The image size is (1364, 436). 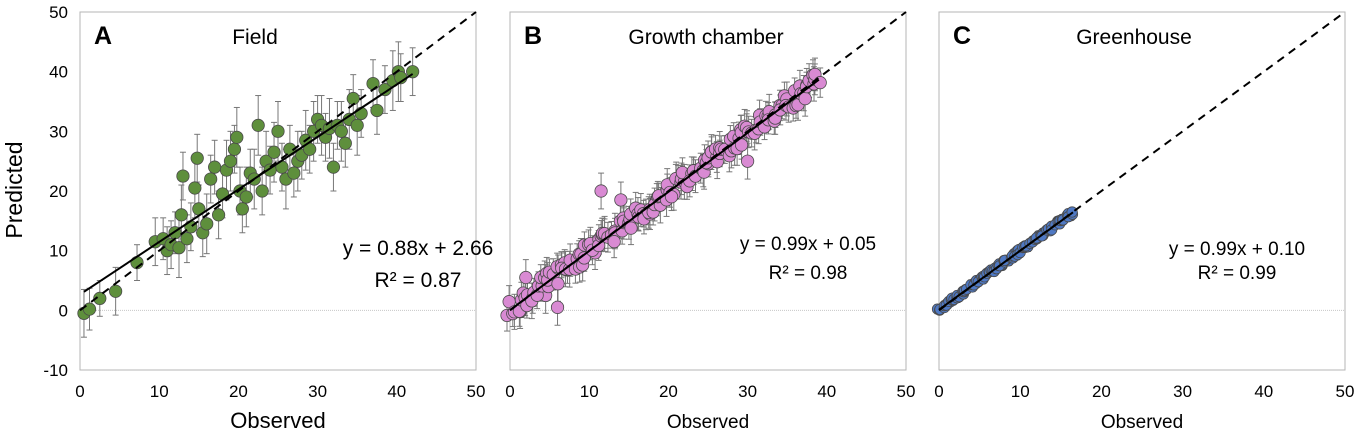 I want to click on y-tick-label: -10, so click(x=55, y=370).